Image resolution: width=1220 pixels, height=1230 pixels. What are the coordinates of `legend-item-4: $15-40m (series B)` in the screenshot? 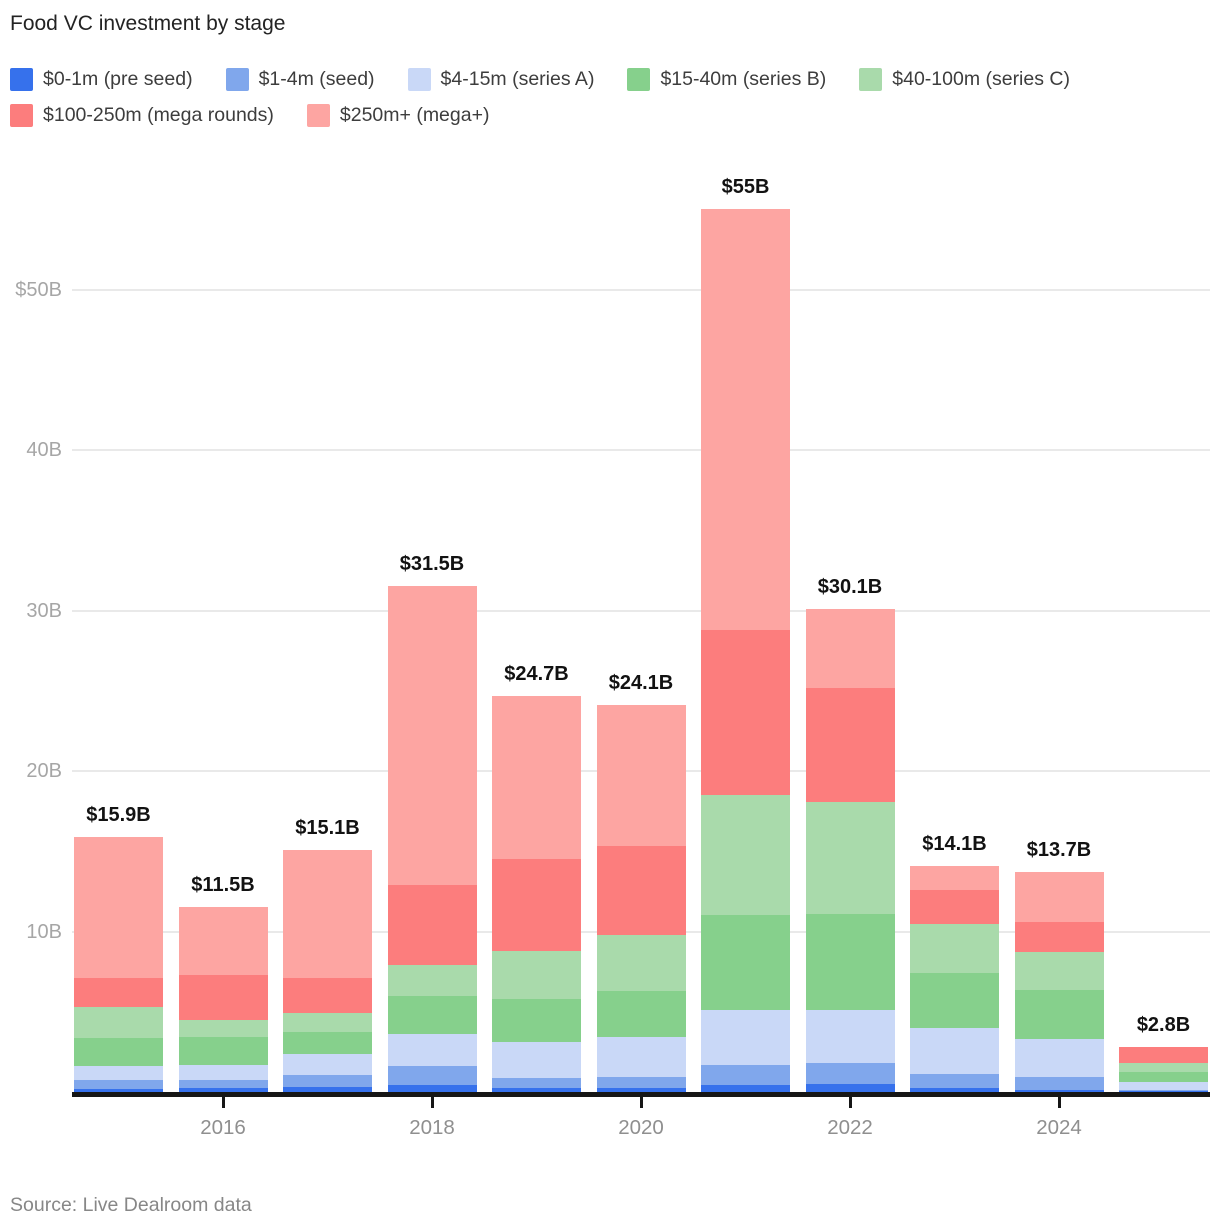 It's located at (726, 79).